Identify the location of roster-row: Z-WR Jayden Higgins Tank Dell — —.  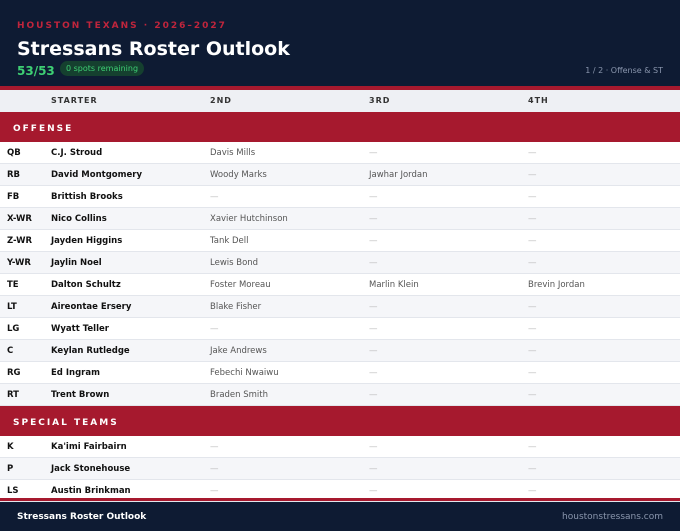
(340, 241).